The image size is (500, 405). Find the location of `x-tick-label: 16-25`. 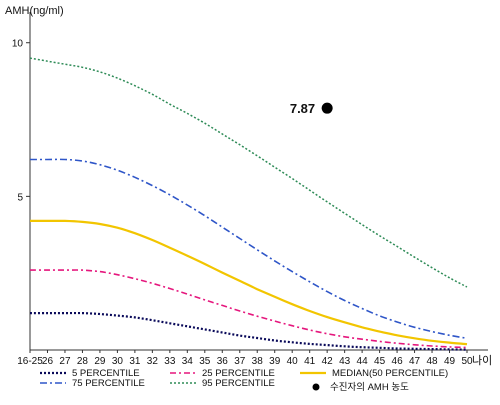

x-tick-label: 16-25 is located at coordinates (30, 361).